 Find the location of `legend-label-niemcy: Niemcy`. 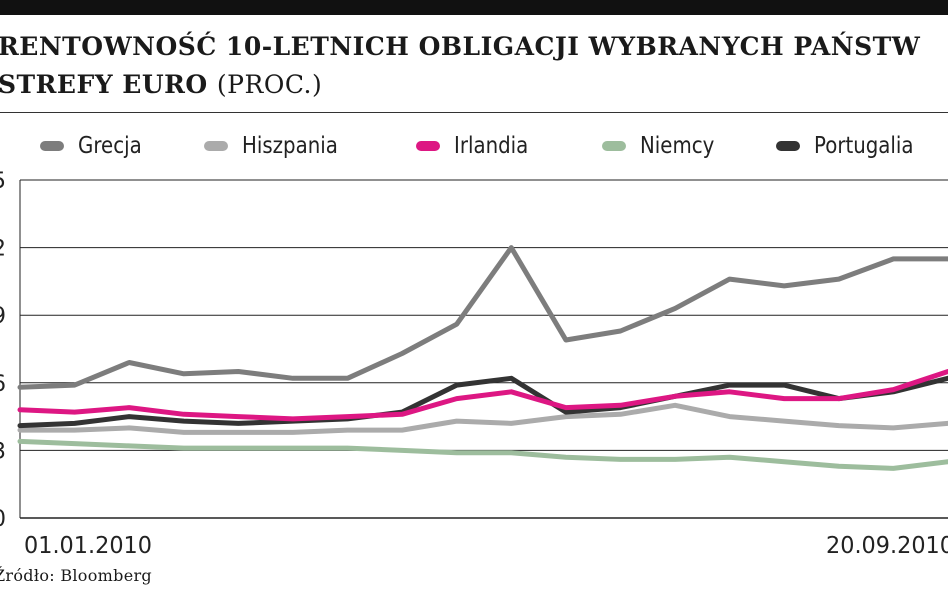

legend-label-niemcy: Niemcy is located at coordinates (677, 146).